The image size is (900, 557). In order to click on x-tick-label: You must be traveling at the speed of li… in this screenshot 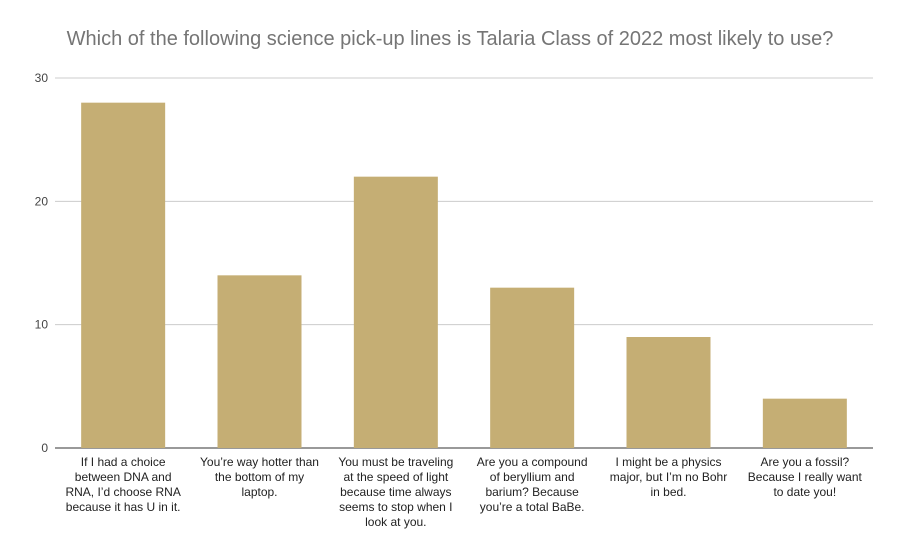, I will do `click(396, 492)`.